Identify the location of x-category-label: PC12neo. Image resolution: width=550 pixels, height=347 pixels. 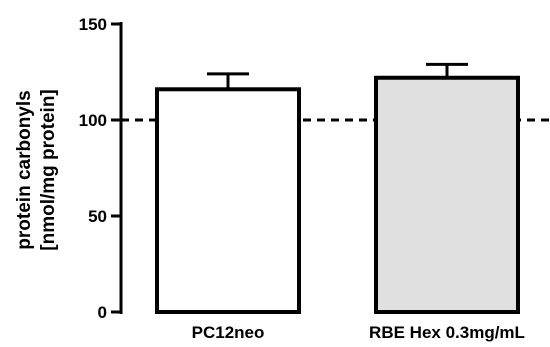
(228, 332).